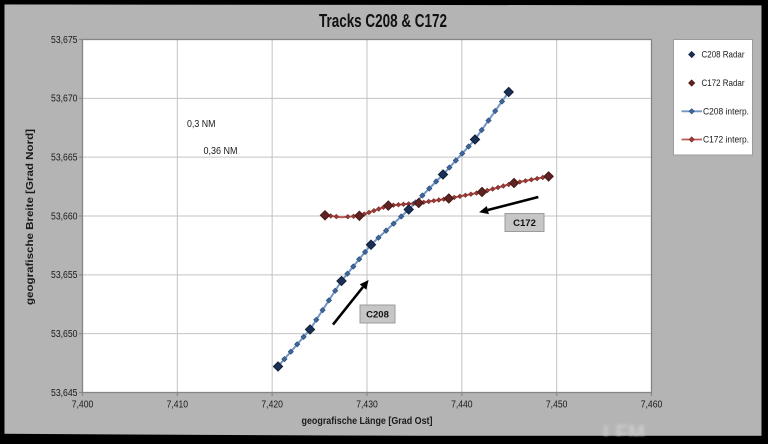  What do you see at coordinates (726, 140) in the screenshot?
I see `svg-text: C172 interp.` at bounding box center [726, 140].